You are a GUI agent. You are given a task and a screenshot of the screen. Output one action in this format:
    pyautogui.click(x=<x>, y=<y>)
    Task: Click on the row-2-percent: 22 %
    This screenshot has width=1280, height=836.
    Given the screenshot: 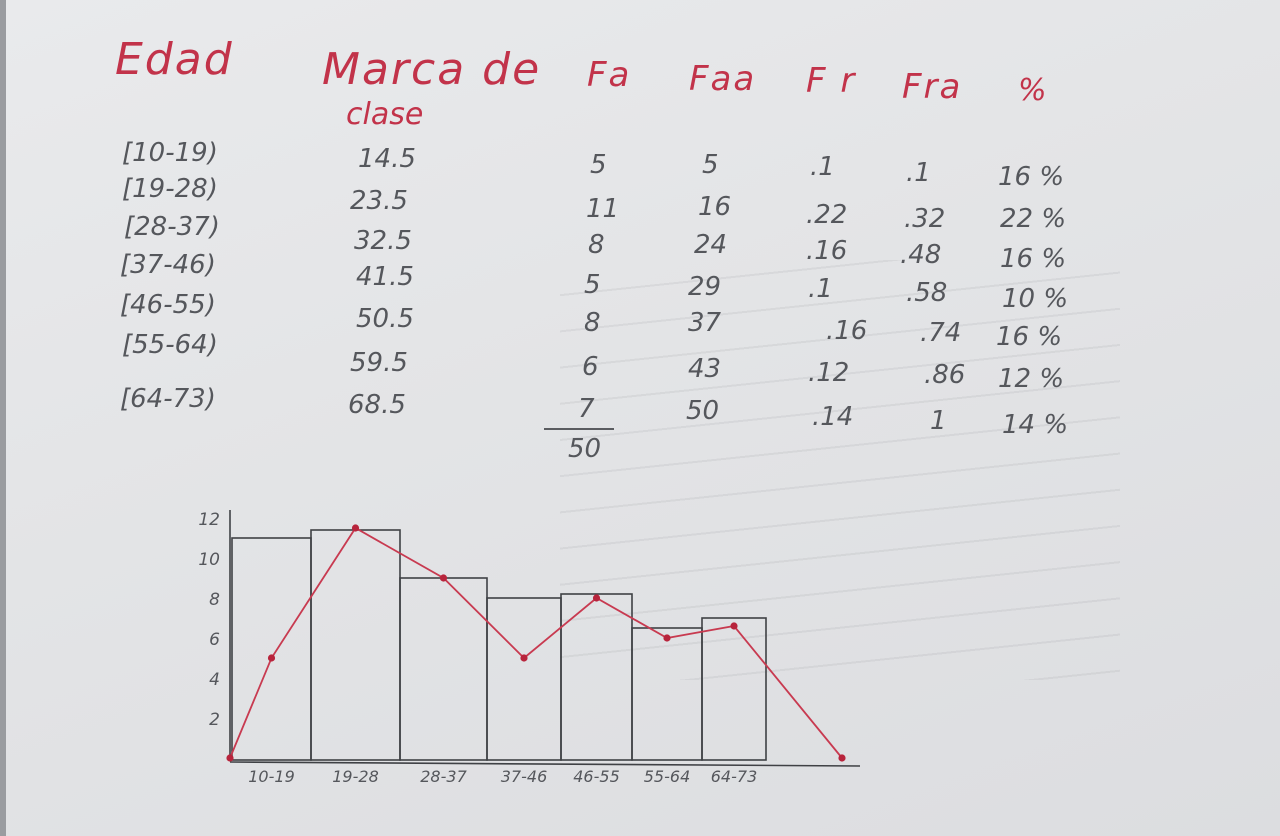 What is the action you would take?
    pyautogui.click(x=1033, y=219)
    